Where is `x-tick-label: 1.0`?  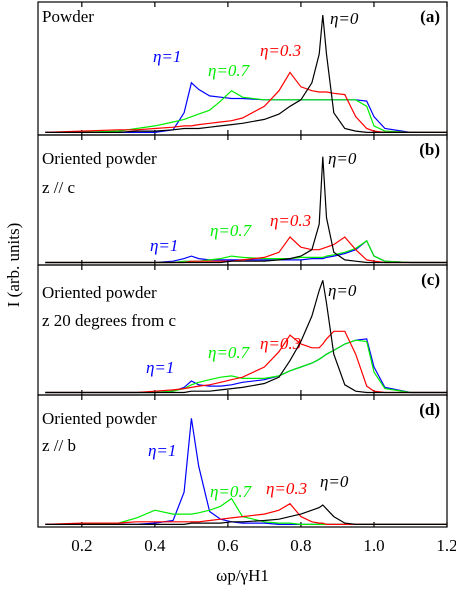 x-tick-label: 1.0 is located at coordinates (373, 545).